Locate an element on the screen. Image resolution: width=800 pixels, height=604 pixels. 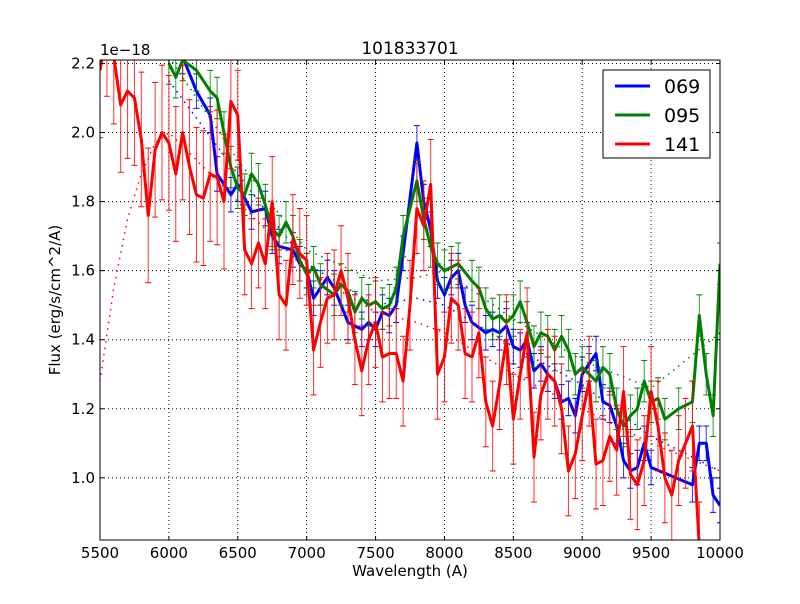
x-tick-label: 7500 is located at coordinates (375, 553).